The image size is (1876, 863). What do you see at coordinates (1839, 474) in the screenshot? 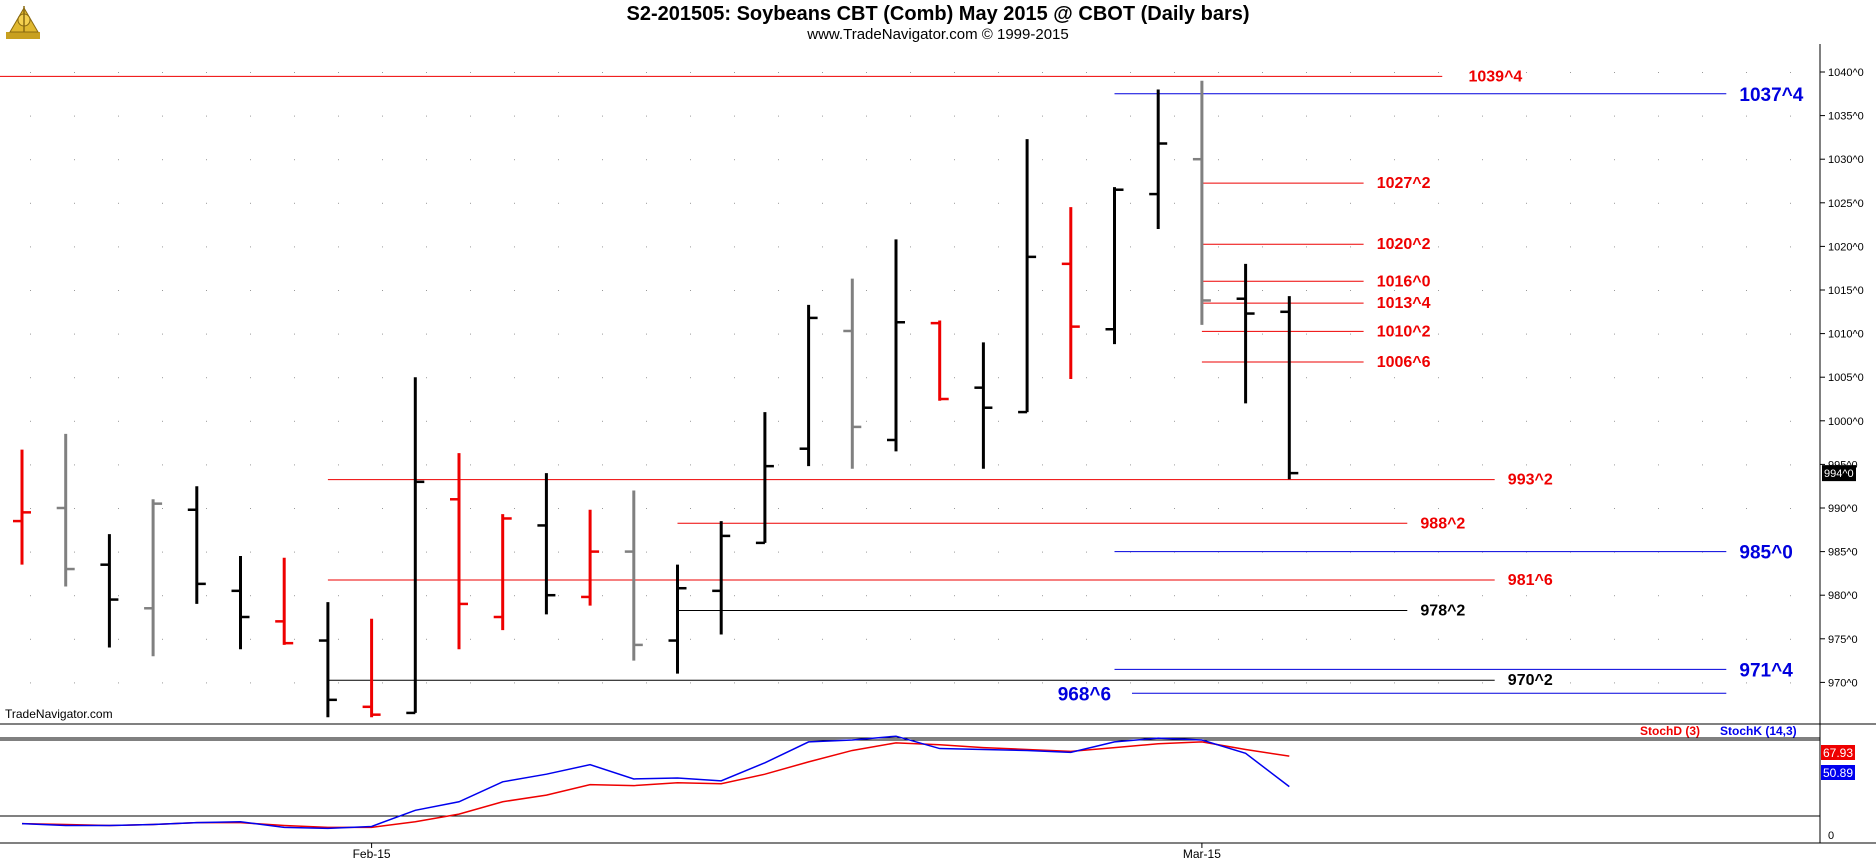
I see `last-price-label: 994^0` at bounding box center [1839, 474].